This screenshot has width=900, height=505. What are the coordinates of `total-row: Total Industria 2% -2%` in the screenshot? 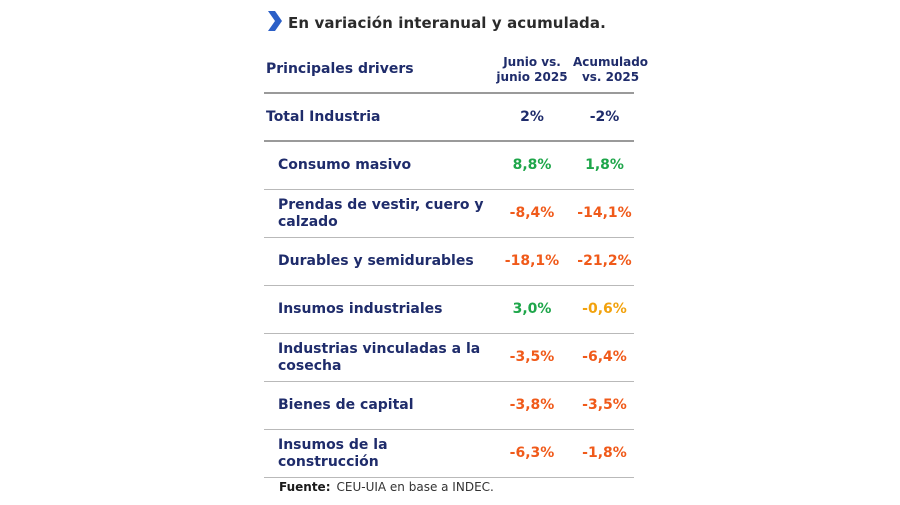 It's located at (449, 118).